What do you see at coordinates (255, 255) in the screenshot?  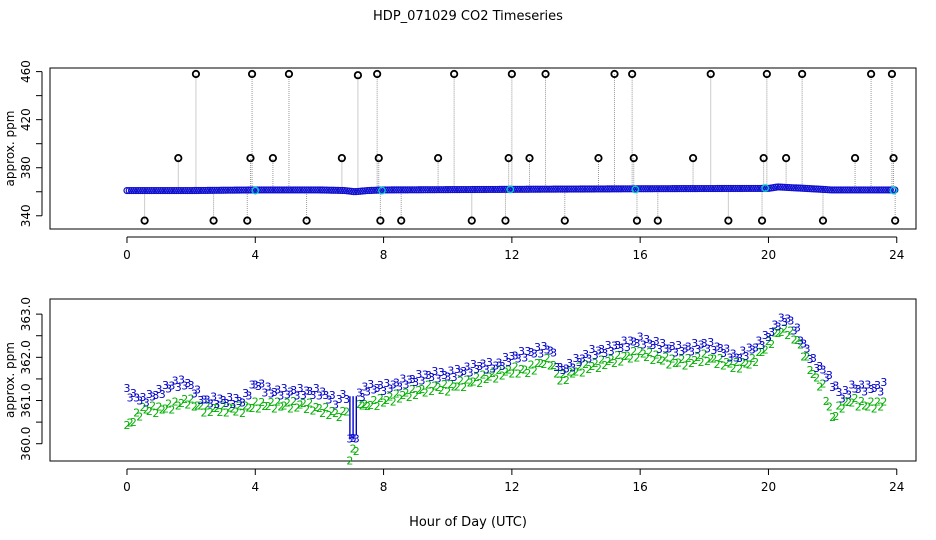 I see `x-tick-label: 4` at bounding box center [255, 255].